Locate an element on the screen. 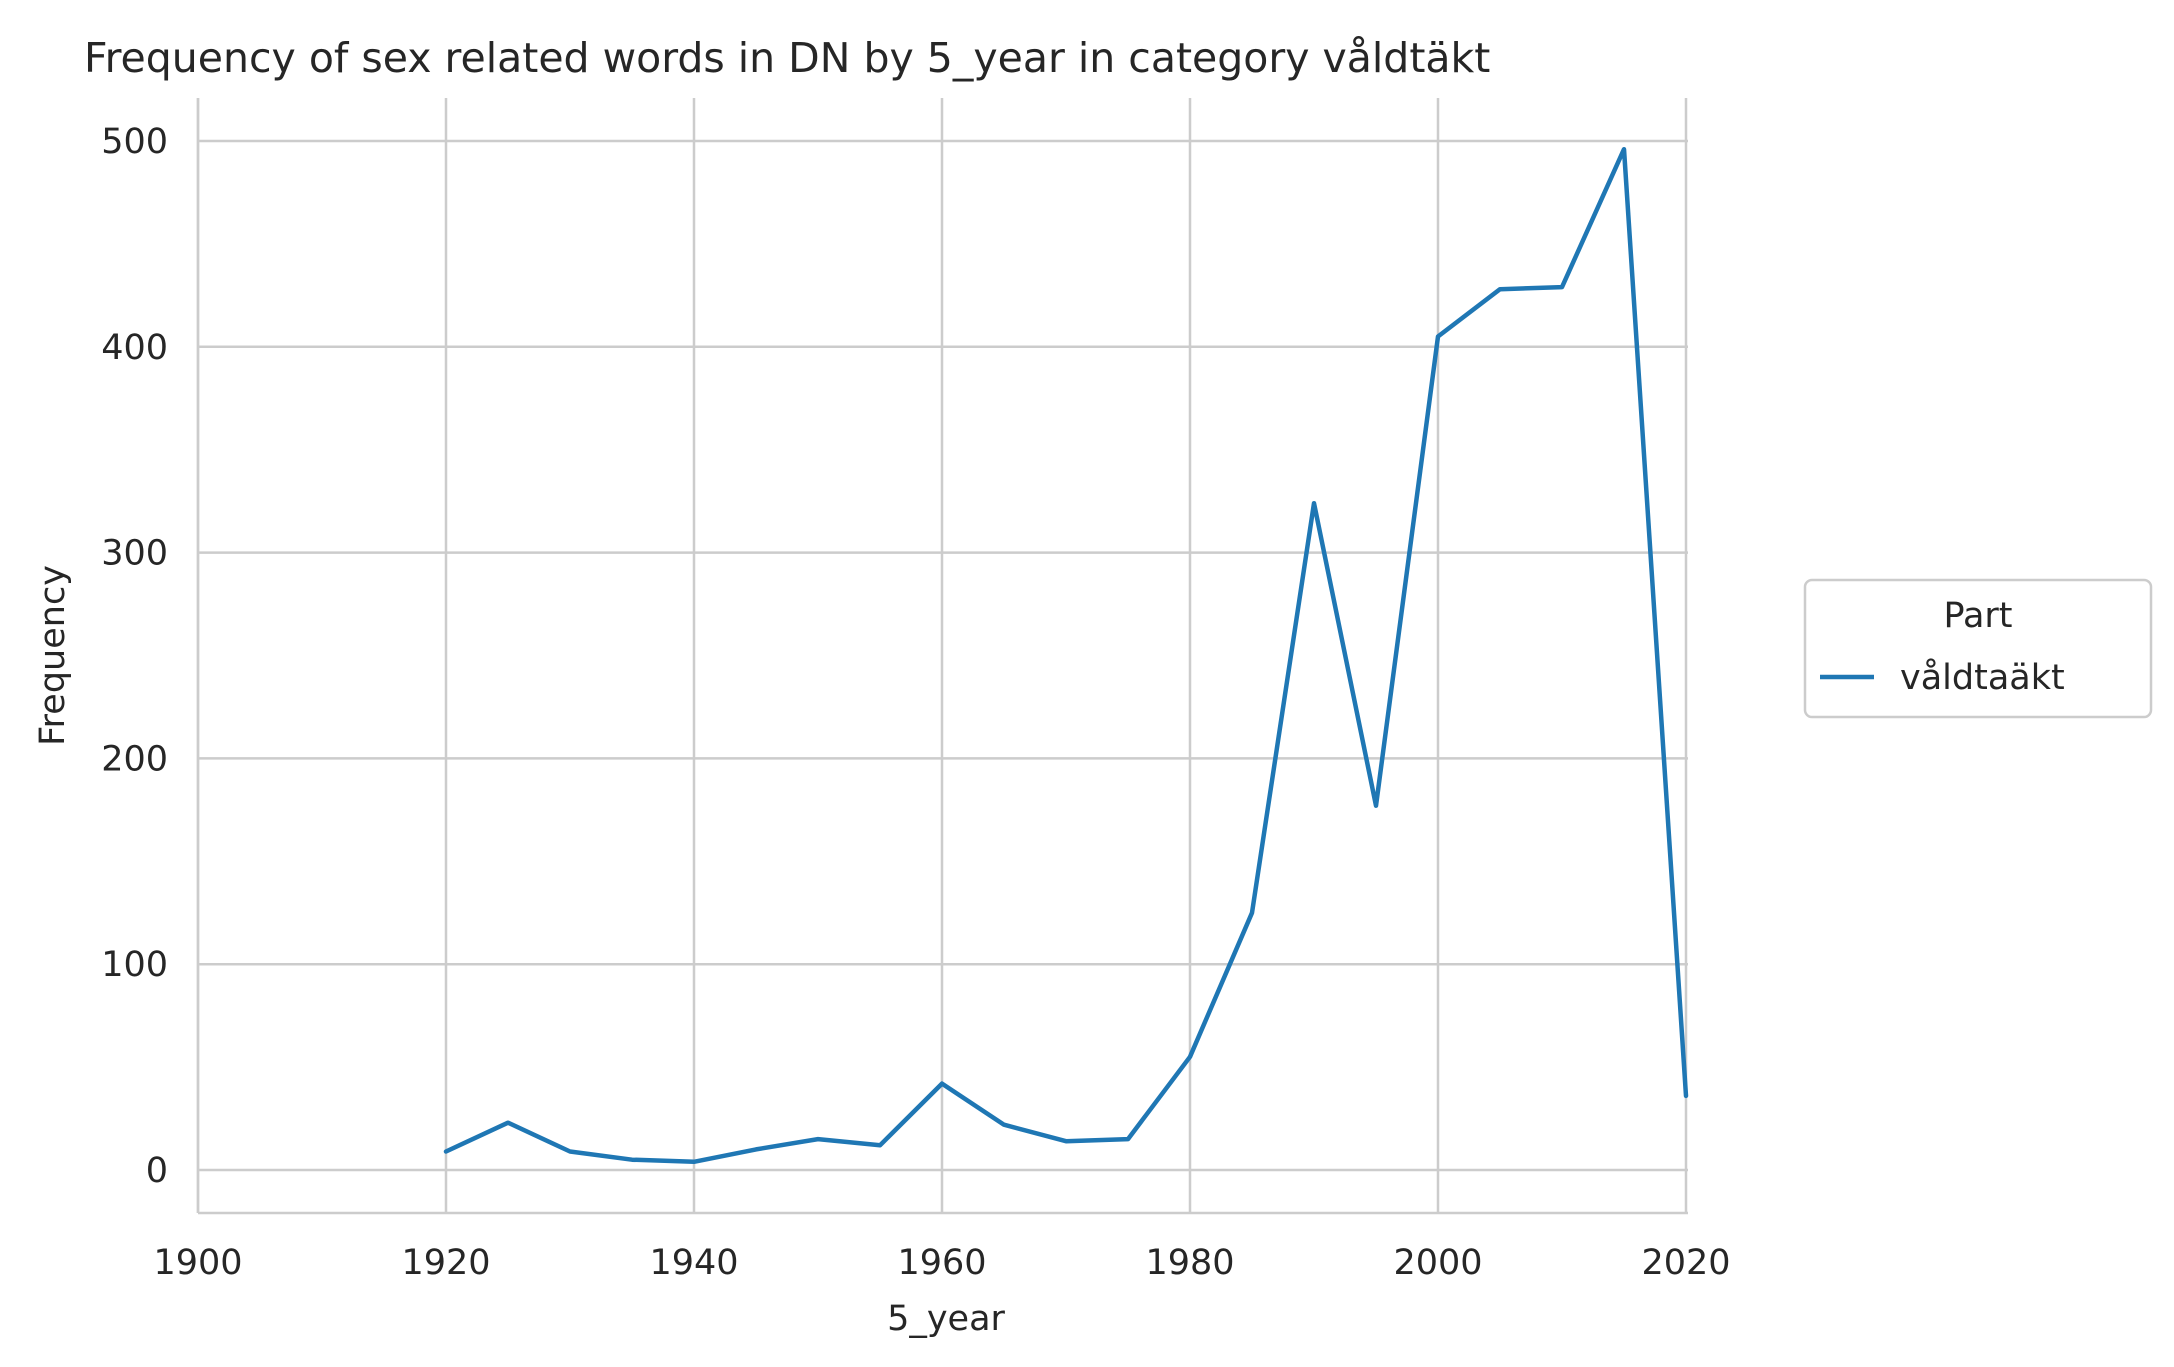 The height and width of the screenshot is (1367, 2174). x-tick-label-1920: 1920 is located at coordinates (445, 1263).